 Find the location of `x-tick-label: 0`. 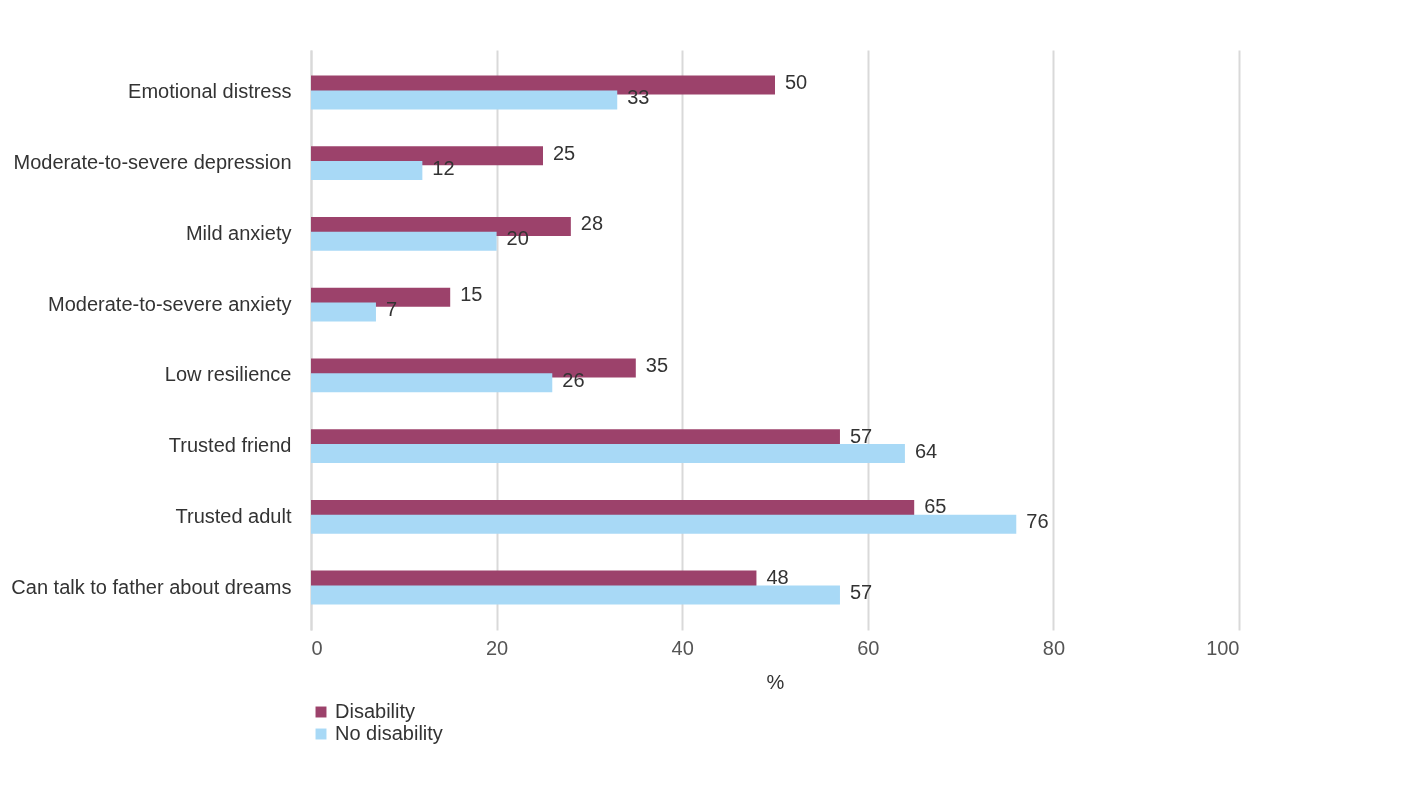

x-tick-label: 0 is located at coordinates (317, 647).